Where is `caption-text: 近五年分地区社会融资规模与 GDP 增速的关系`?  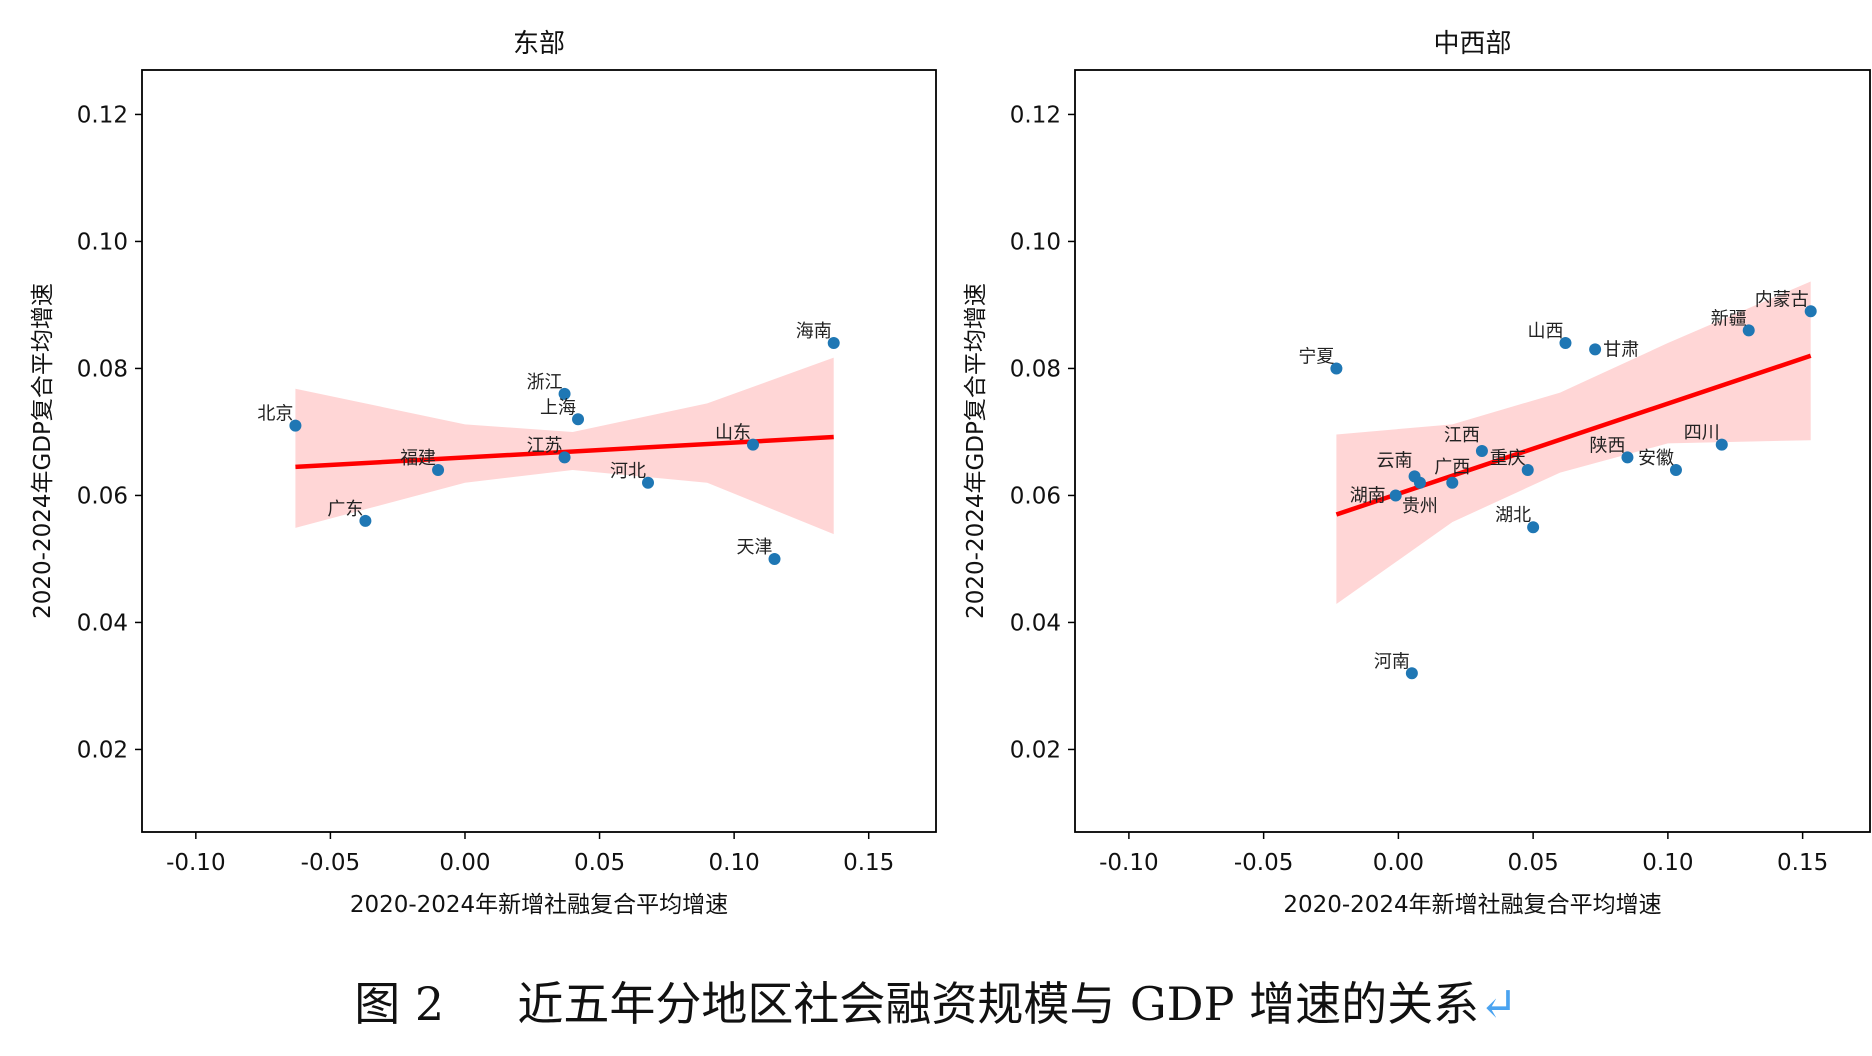 caption-text: 近五年分地区社会融资规模与 GDP 增速的关系 is located at coordinates (998, 1004).